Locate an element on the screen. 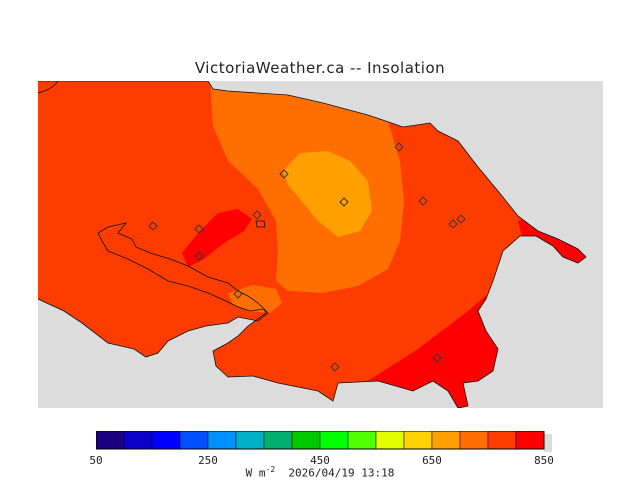 The image size is (640, 480). colorbar-tick-label: 850 is located at coordinates (544, 460).